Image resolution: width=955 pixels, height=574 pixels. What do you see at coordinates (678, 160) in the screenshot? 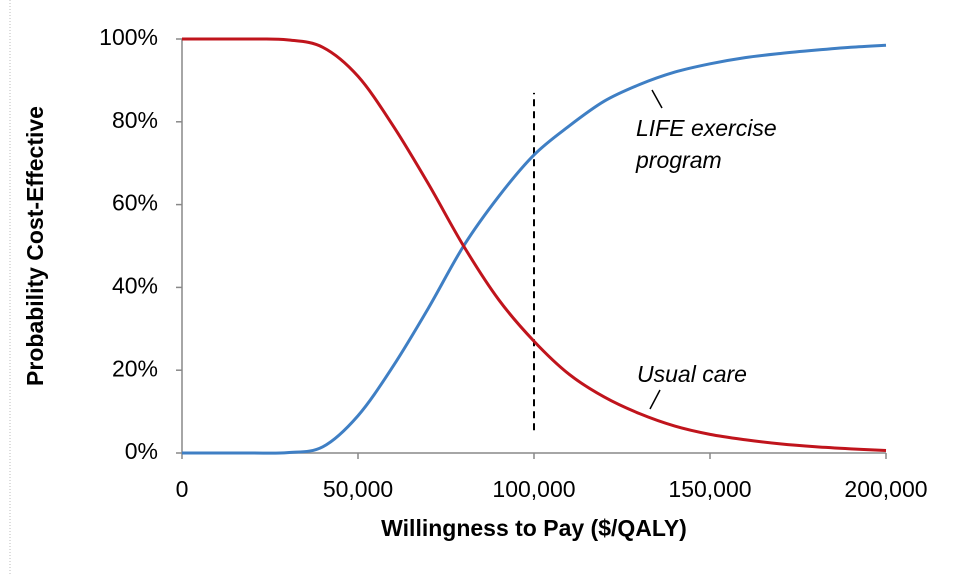
I see `annotation: program` at bounding box center [678, 160].